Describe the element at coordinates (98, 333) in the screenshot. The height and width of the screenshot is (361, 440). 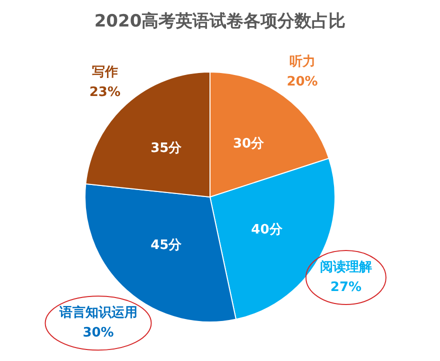
I see `text: 30%` at that location.